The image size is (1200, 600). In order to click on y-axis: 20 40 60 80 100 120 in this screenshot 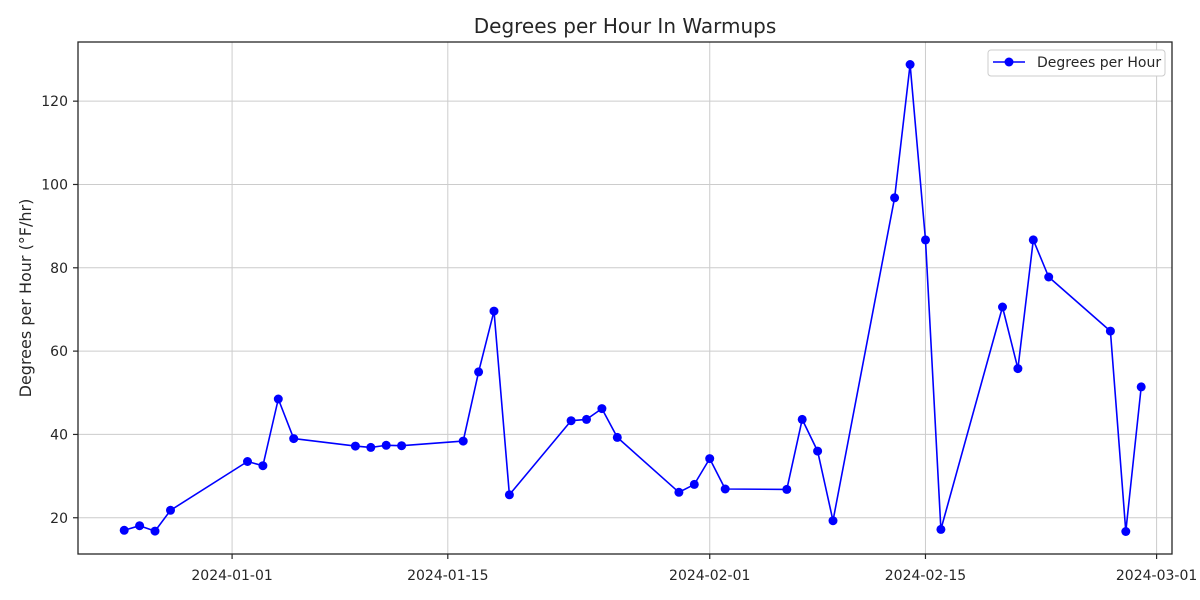, I will do `click(59, 310)`.